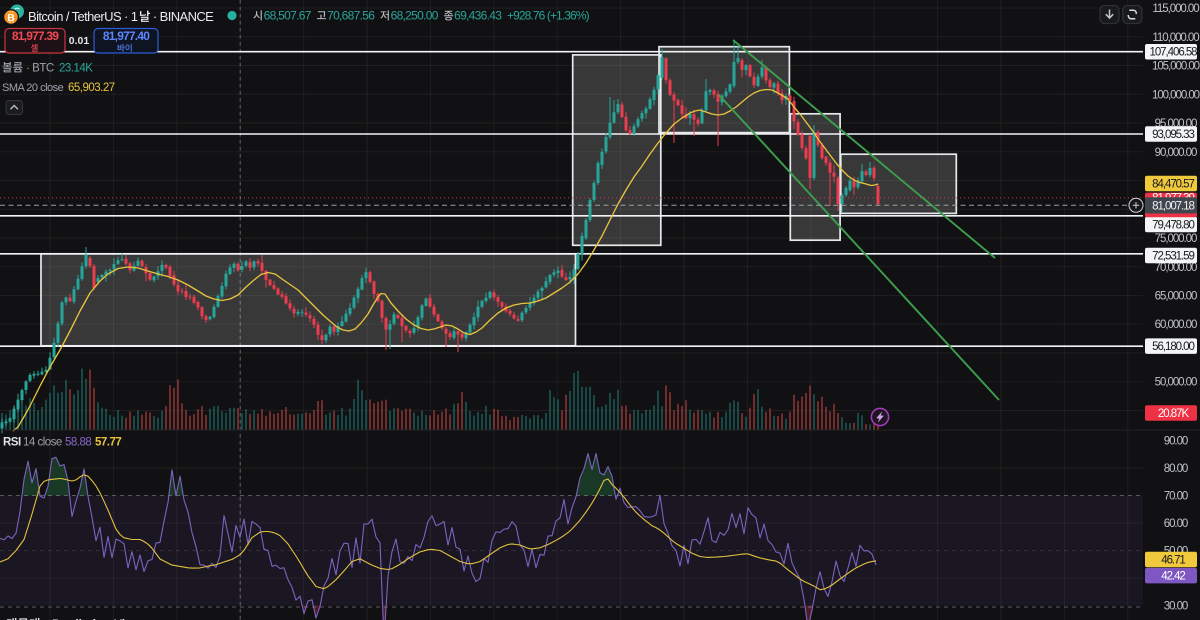 The width and height of the screenshot is (1200, 620). I want to click on svg-text: 65,903.27, so click(91, 88).